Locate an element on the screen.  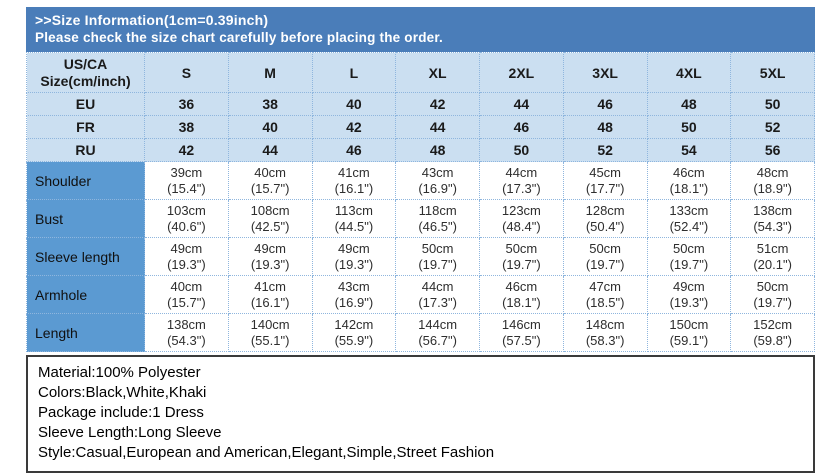
region-size-row: EU 36 38 40 42 44 46 48 50 is located at coordinates (420, 104).